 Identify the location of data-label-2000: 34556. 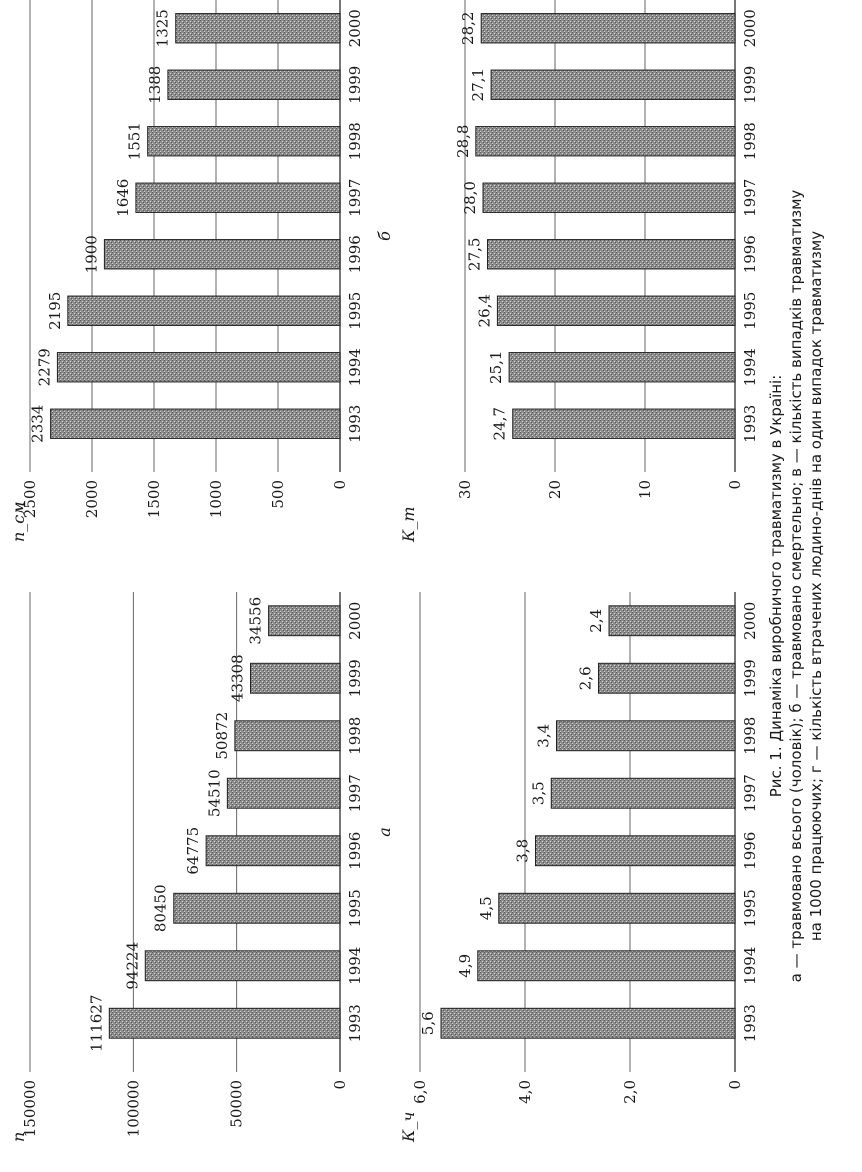
(256, 621).